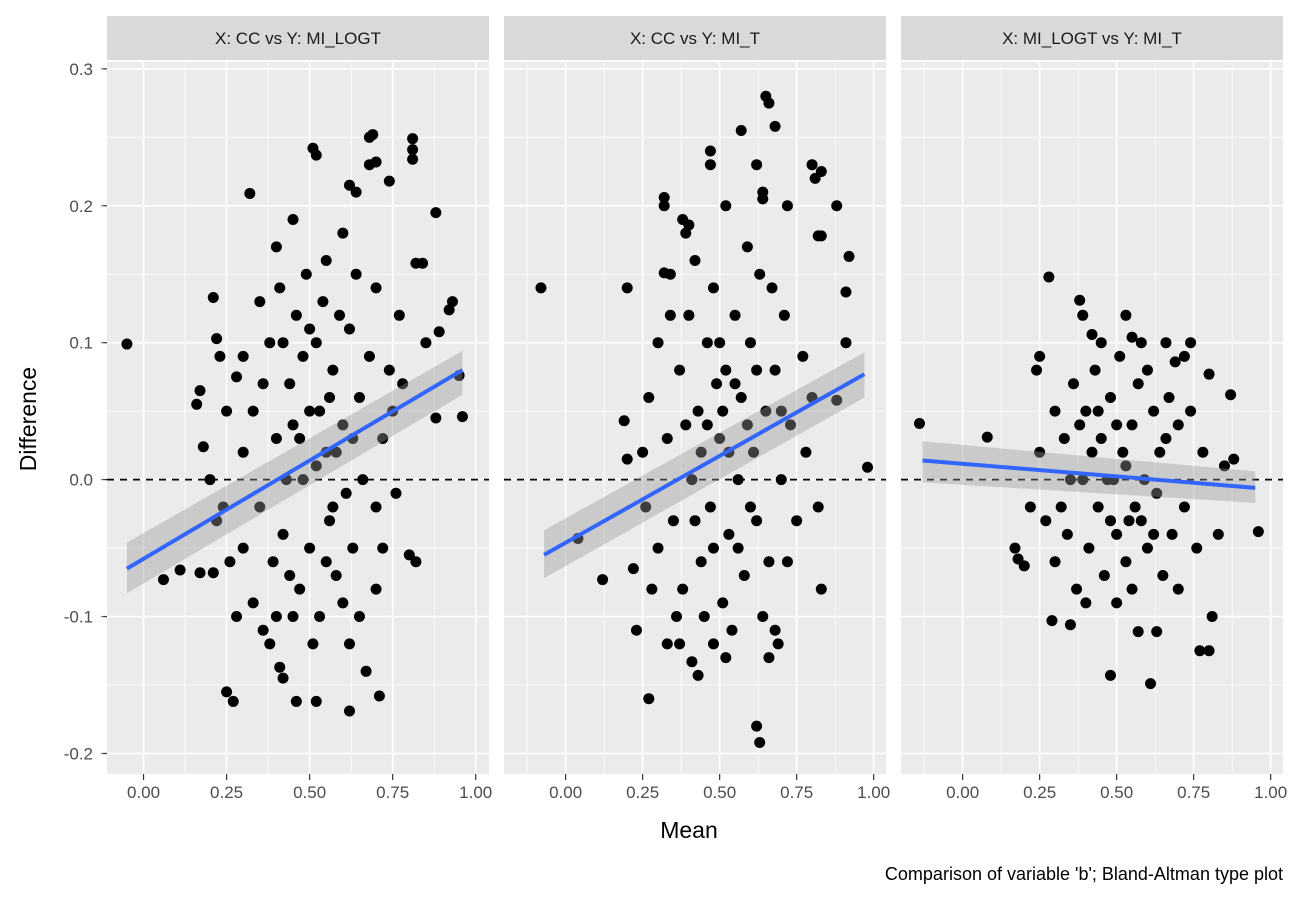 This screenshot has height=900, width=1300. Describe the element at coordinates (1092, 38) in the screenshot. I see `facet-title: X: MI_LOGT vs Y: MI_T` at that location.